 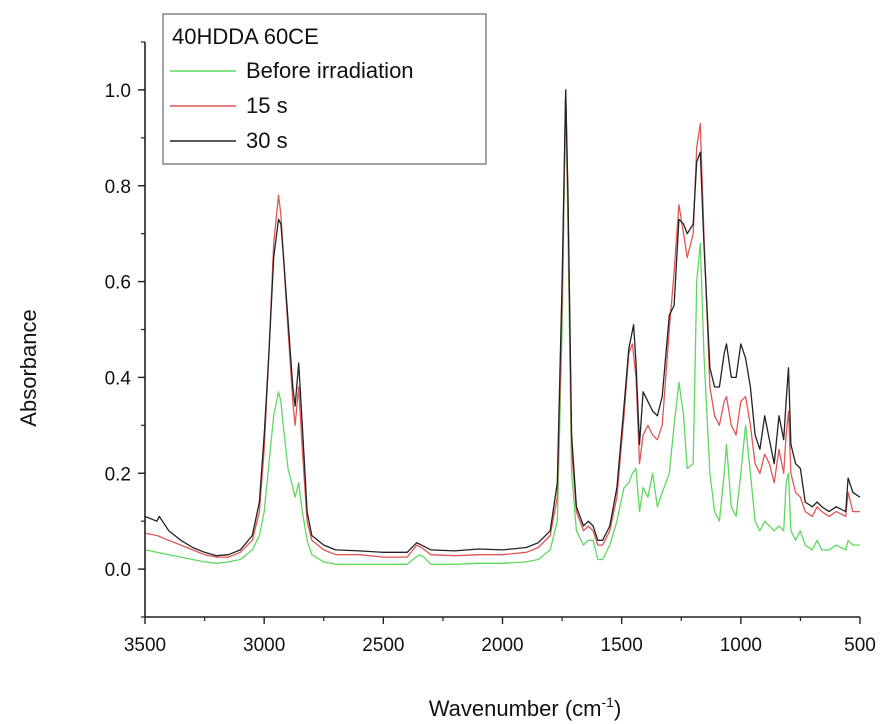 What do you see at coordinates (741, 645) in the screenshot?
I see `x-tick-label: 1000` at bounding box center [741, 645].